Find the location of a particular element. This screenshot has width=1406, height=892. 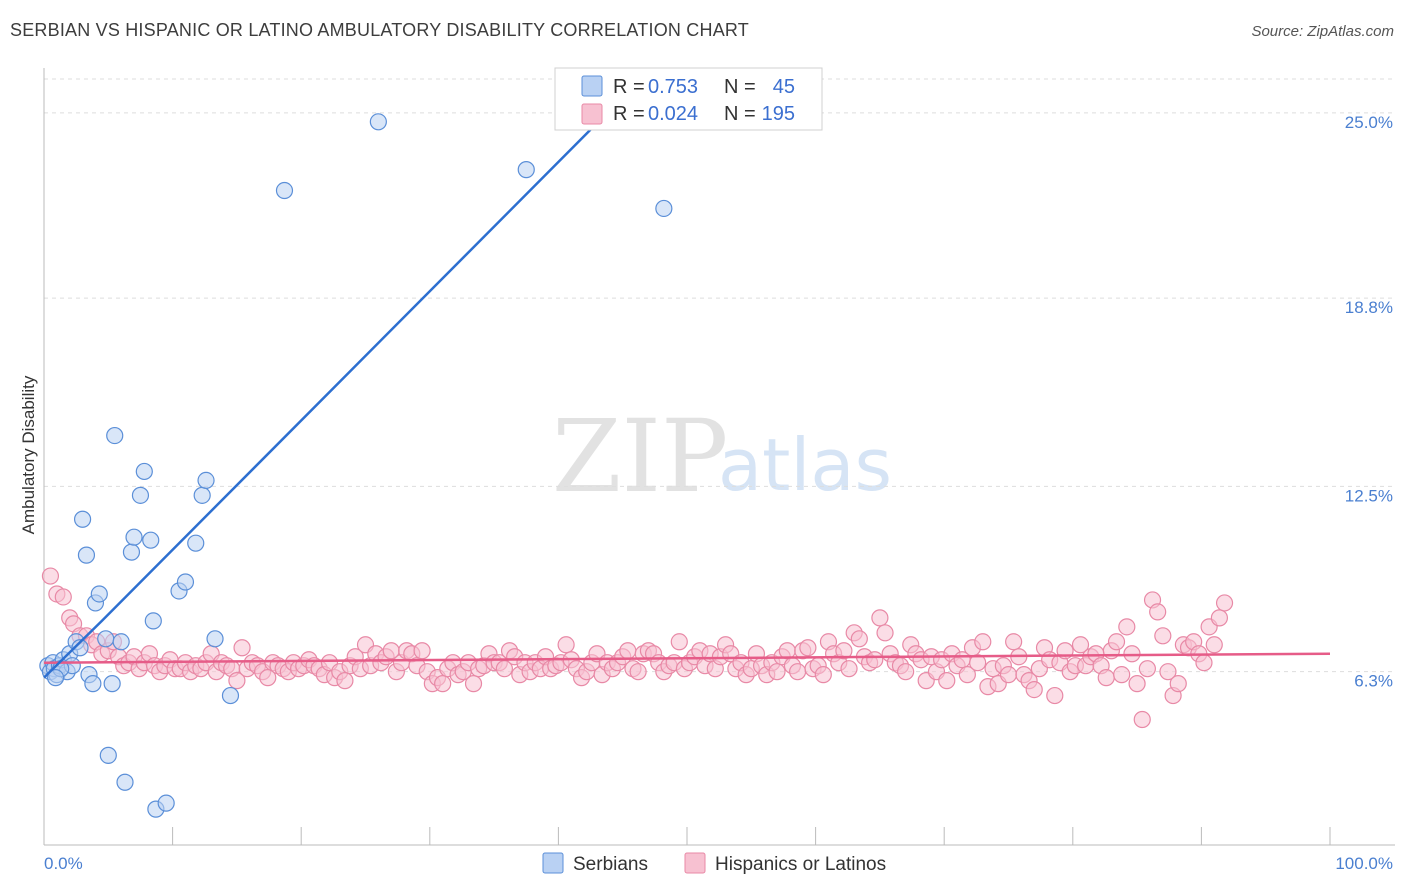

y-axis-label: Ambulatory Disability is located at coordinates (28, 454).